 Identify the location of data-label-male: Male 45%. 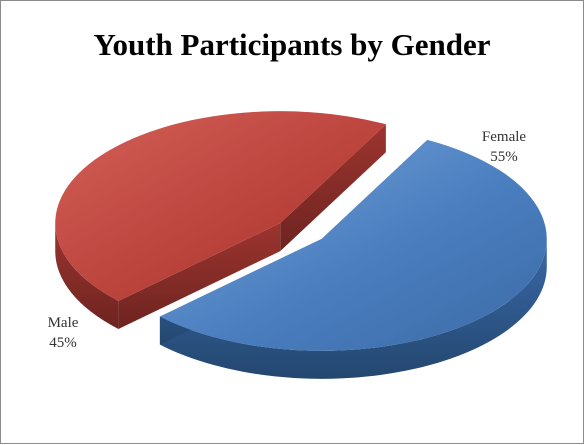
(63, 333).